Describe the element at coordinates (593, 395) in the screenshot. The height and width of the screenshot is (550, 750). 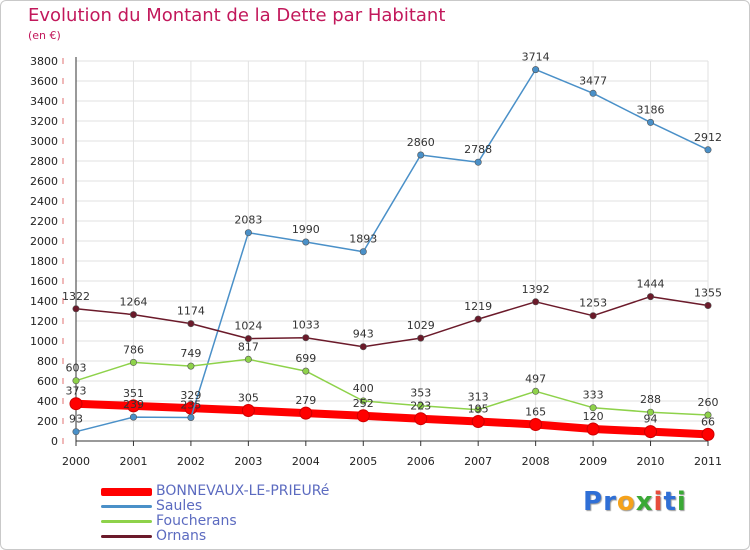
I see `data-label: 333` at that location.